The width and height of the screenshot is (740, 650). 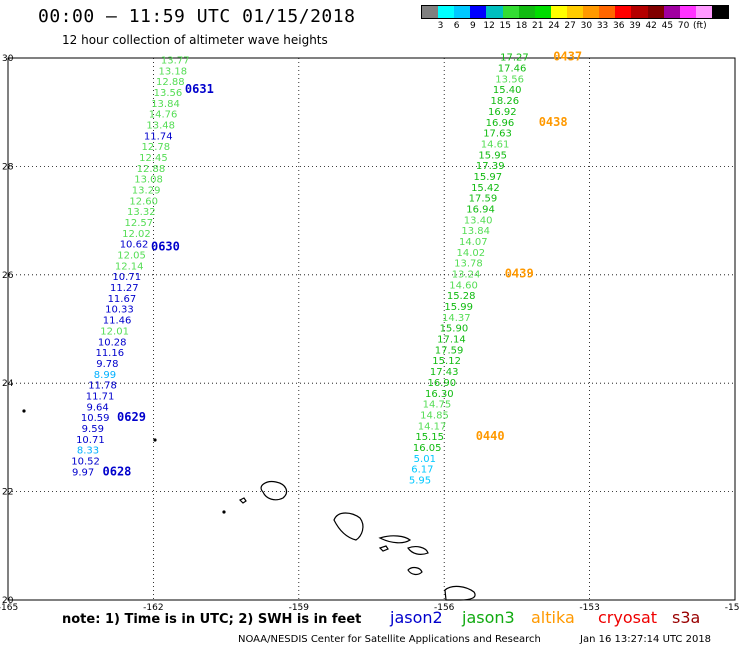 What do you see at coordinates (141, 212) in the screenshot?
I see `wave-height-value: 13.32` at bounding box center [141, 212].